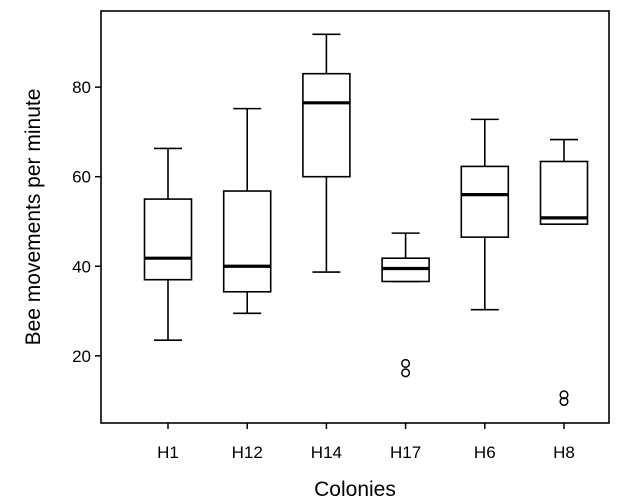 This screenshot has width=624, height=503. Describe the element at coordinates (168, 452) in the screenshot. I see `x-tick-label: H1` at that location.